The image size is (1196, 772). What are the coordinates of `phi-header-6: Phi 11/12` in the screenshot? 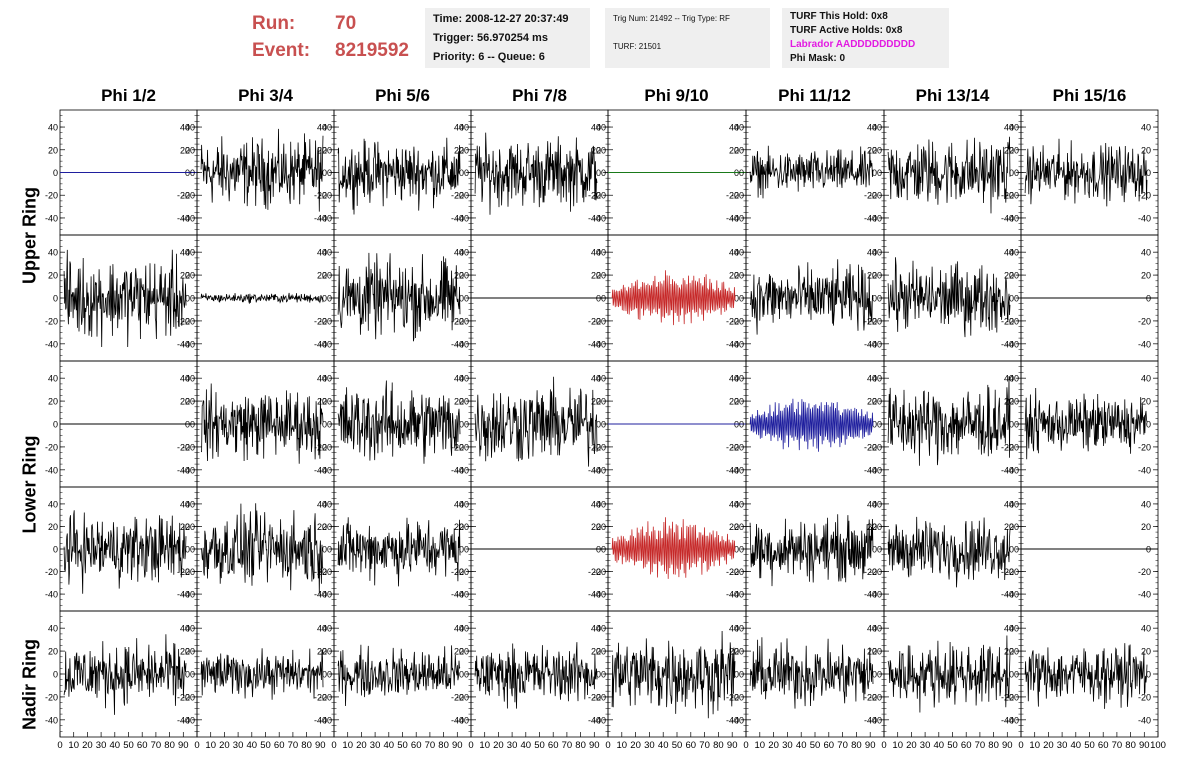 It's located at (814, 95).